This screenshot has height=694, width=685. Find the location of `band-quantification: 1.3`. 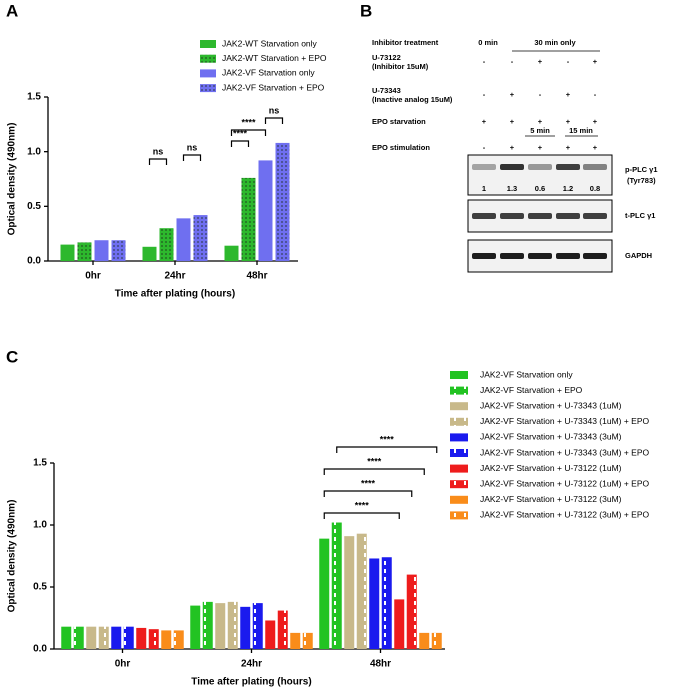

band-quantification: 1.3 is located at coordinates (512, 188).